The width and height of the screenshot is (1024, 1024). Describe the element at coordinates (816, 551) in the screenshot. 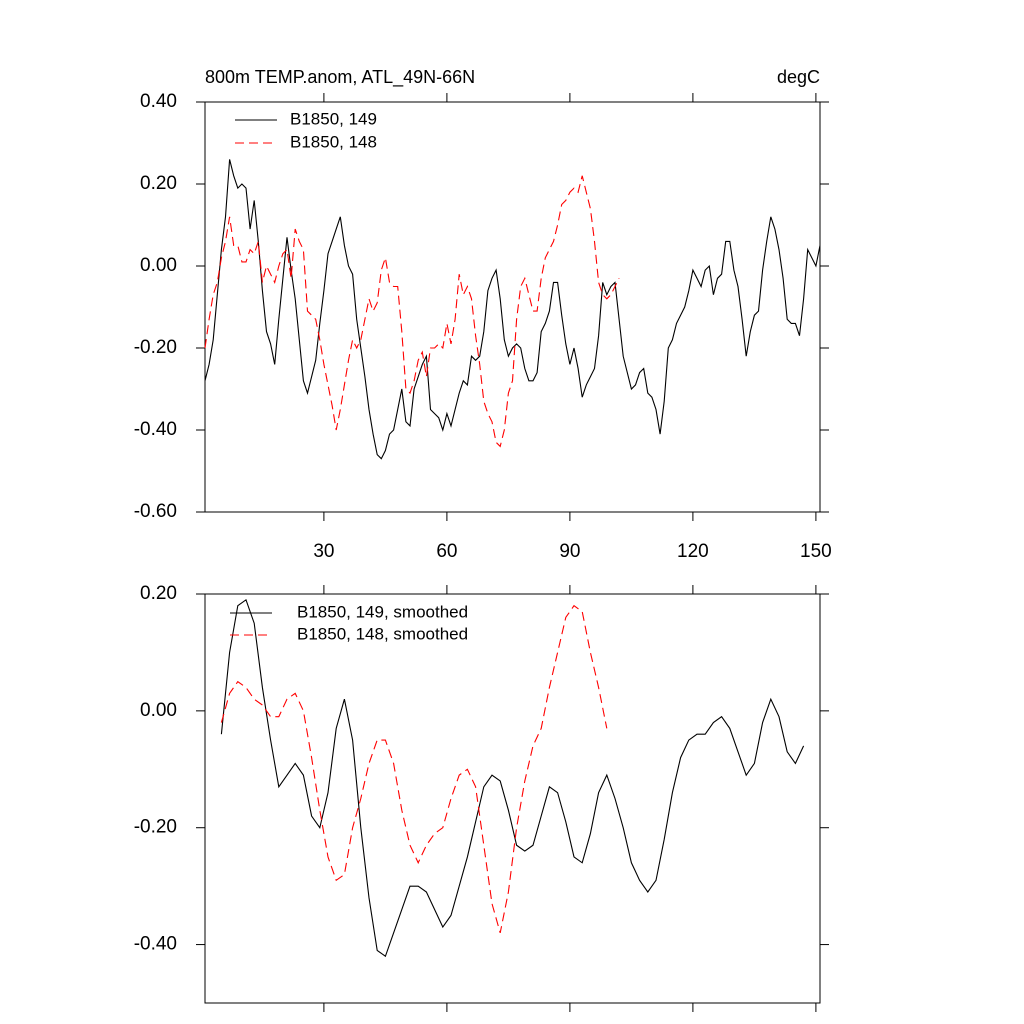

I see `x-tick-label: 150` at that location.